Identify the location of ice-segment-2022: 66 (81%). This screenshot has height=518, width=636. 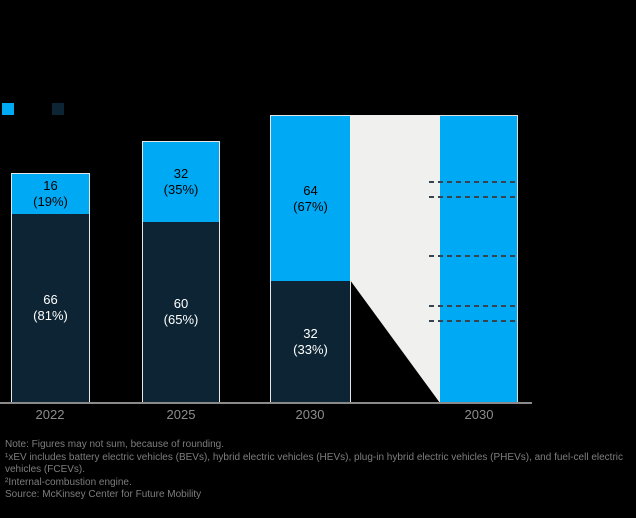
(50, 308).